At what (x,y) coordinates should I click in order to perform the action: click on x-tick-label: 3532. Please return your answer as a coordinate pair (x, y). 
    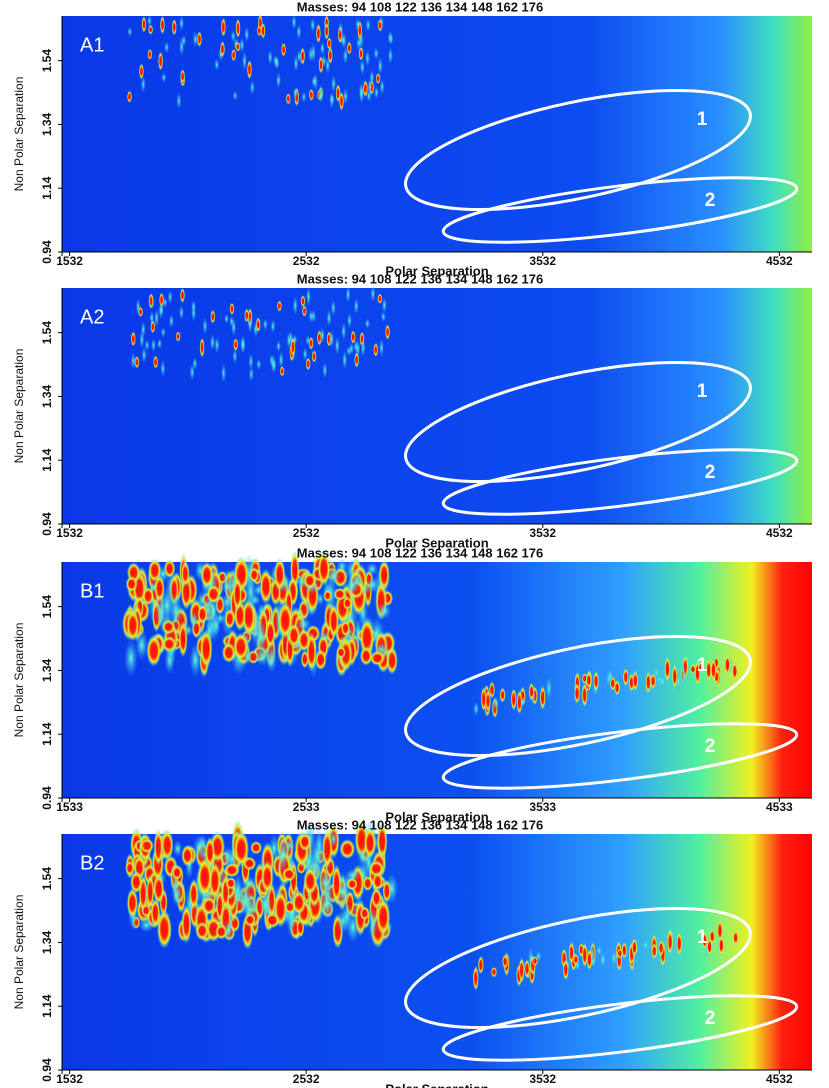
    Looking at the image, I should click on (542, 1079).